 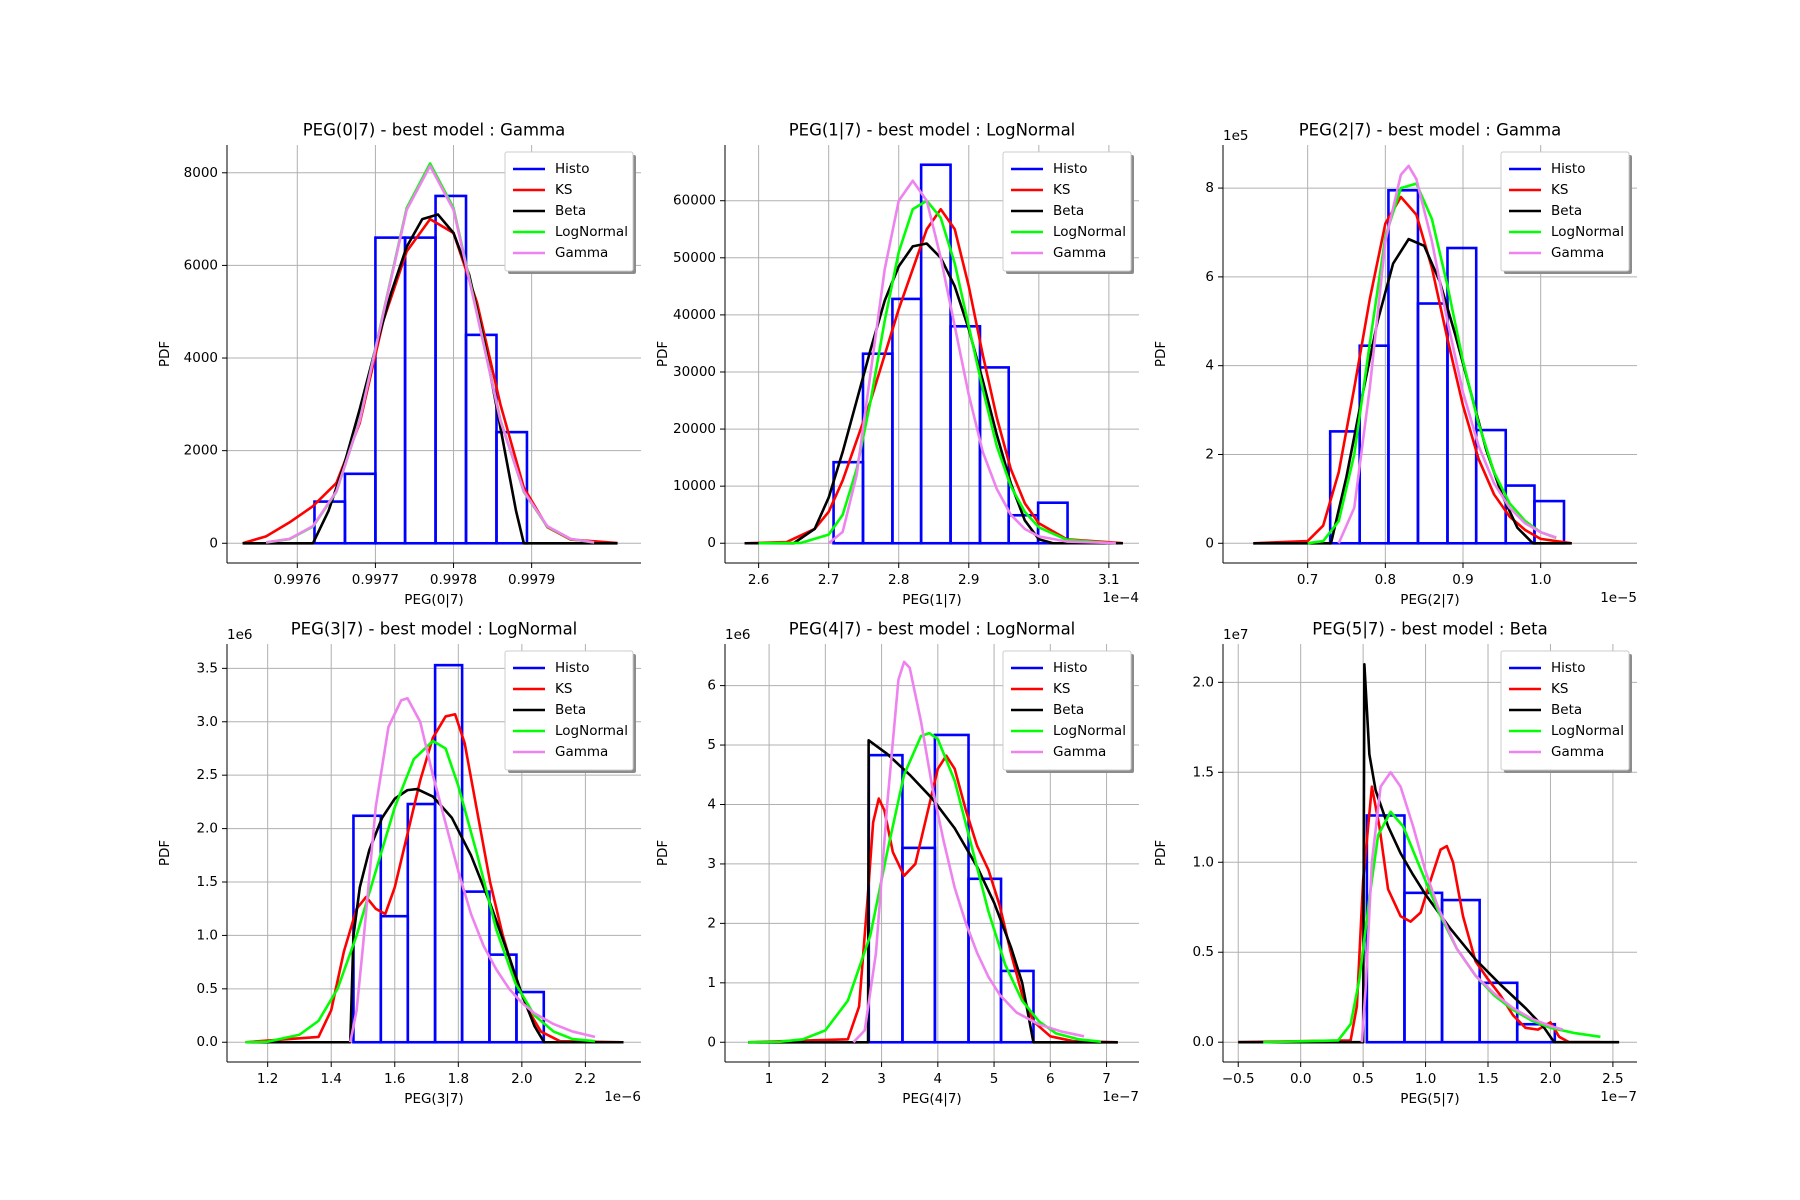 What do you see at coordinates (1385, 580) in the screenshot?
I see `x-tick-label: 0.8` at bounding box center [1385, 580].